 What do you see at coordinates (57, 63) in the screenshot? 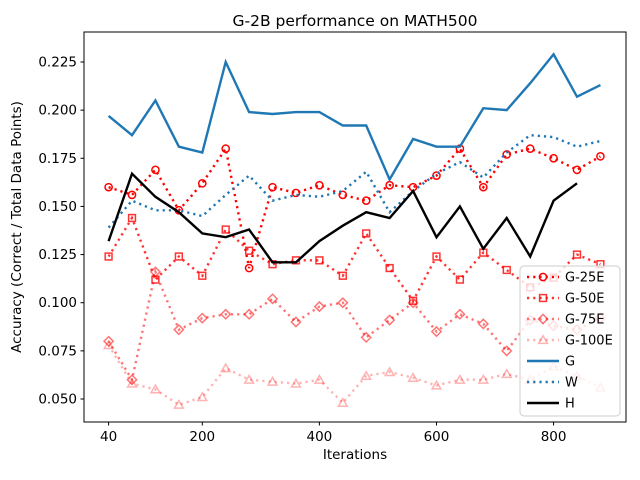
I see `y-tick-label: 0.225` at bounding box center [57, 63].